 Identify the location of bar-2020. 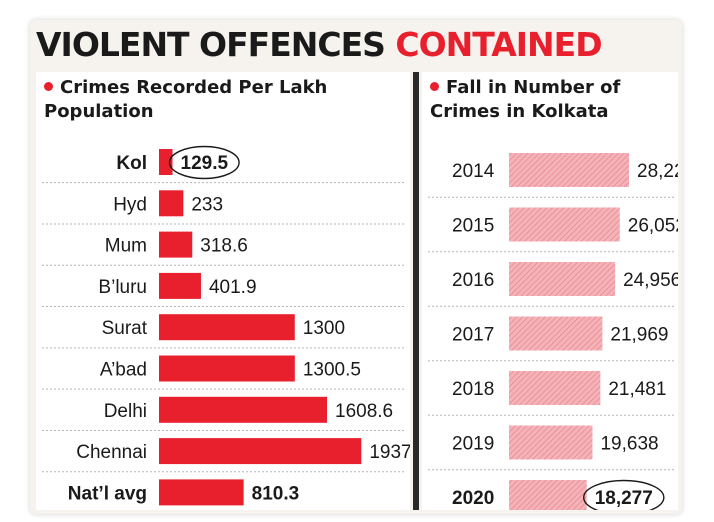
(548, 495).